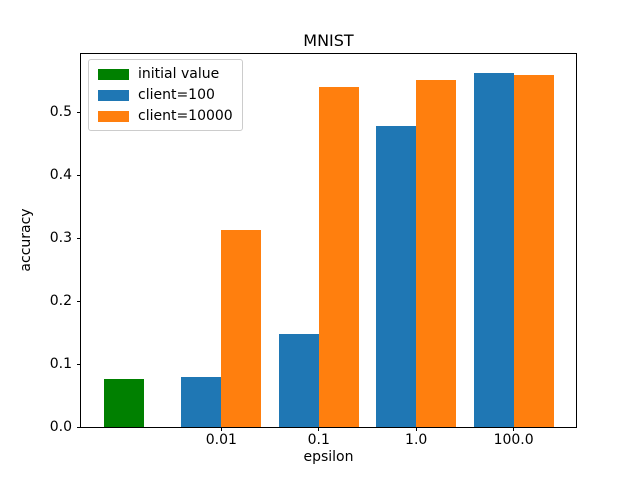 The image size is (640, 480). I want to click on bar-client-10000-group2, so click(338, 257).